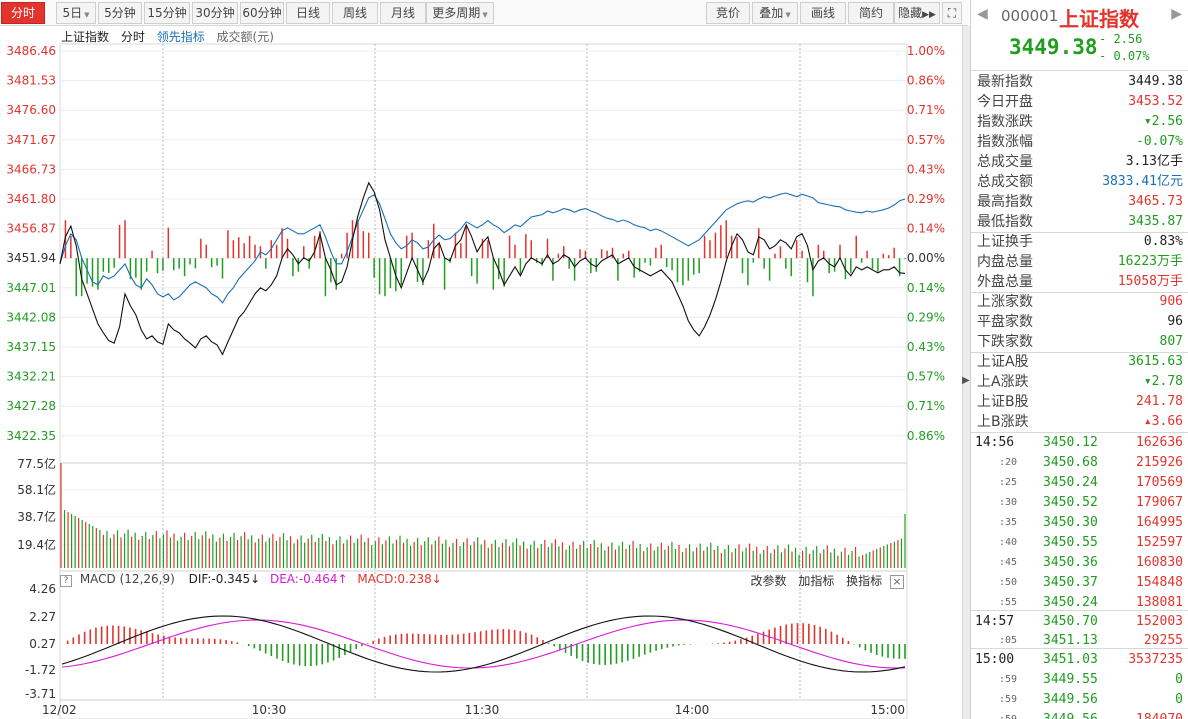 This screenshot has width=1188, height=719. I want to click on stat-label: 上A涨跌, so click(1003, 382).